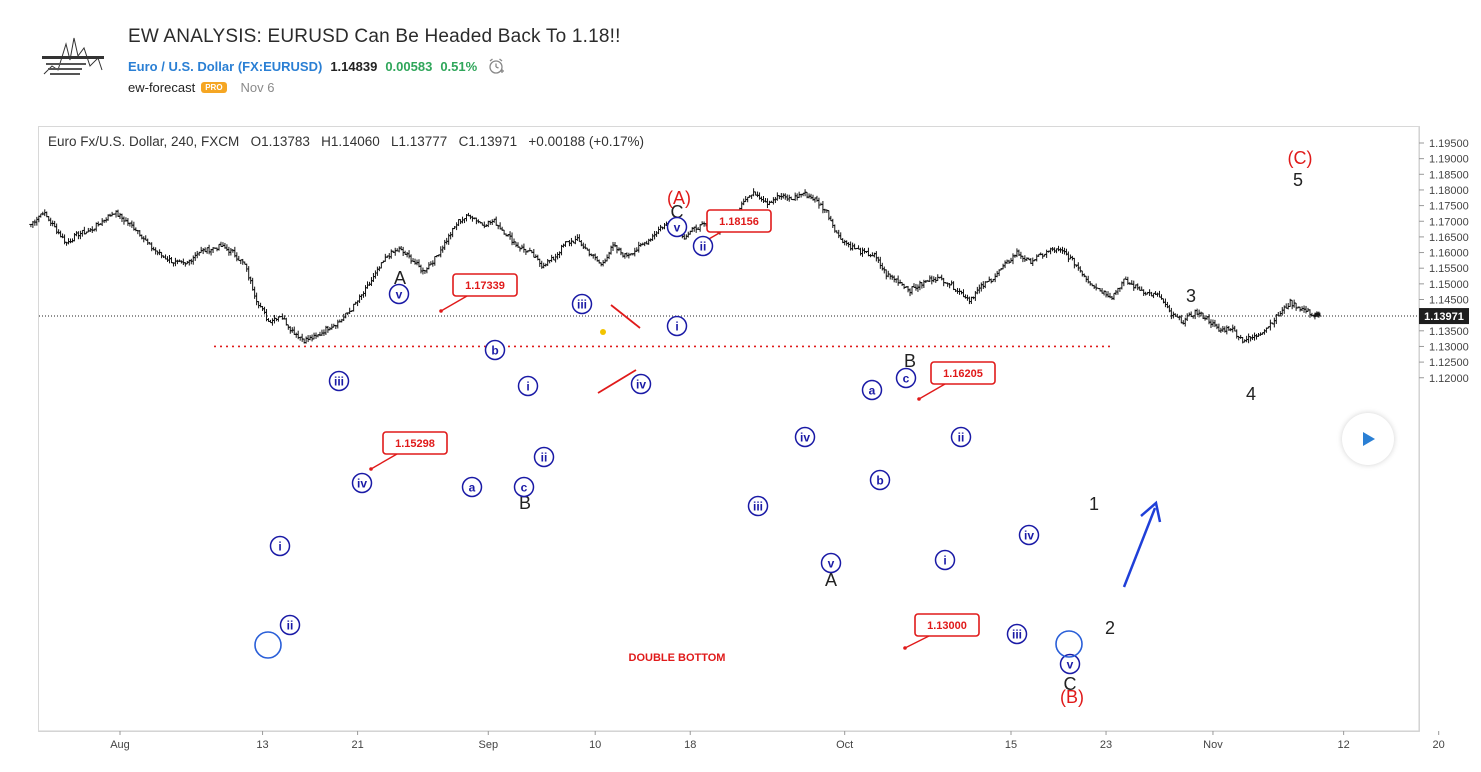 The image size is (1481, 772). I want to click on double-bottom-label: DOUBLE BOTTOM, so click(677, 658).